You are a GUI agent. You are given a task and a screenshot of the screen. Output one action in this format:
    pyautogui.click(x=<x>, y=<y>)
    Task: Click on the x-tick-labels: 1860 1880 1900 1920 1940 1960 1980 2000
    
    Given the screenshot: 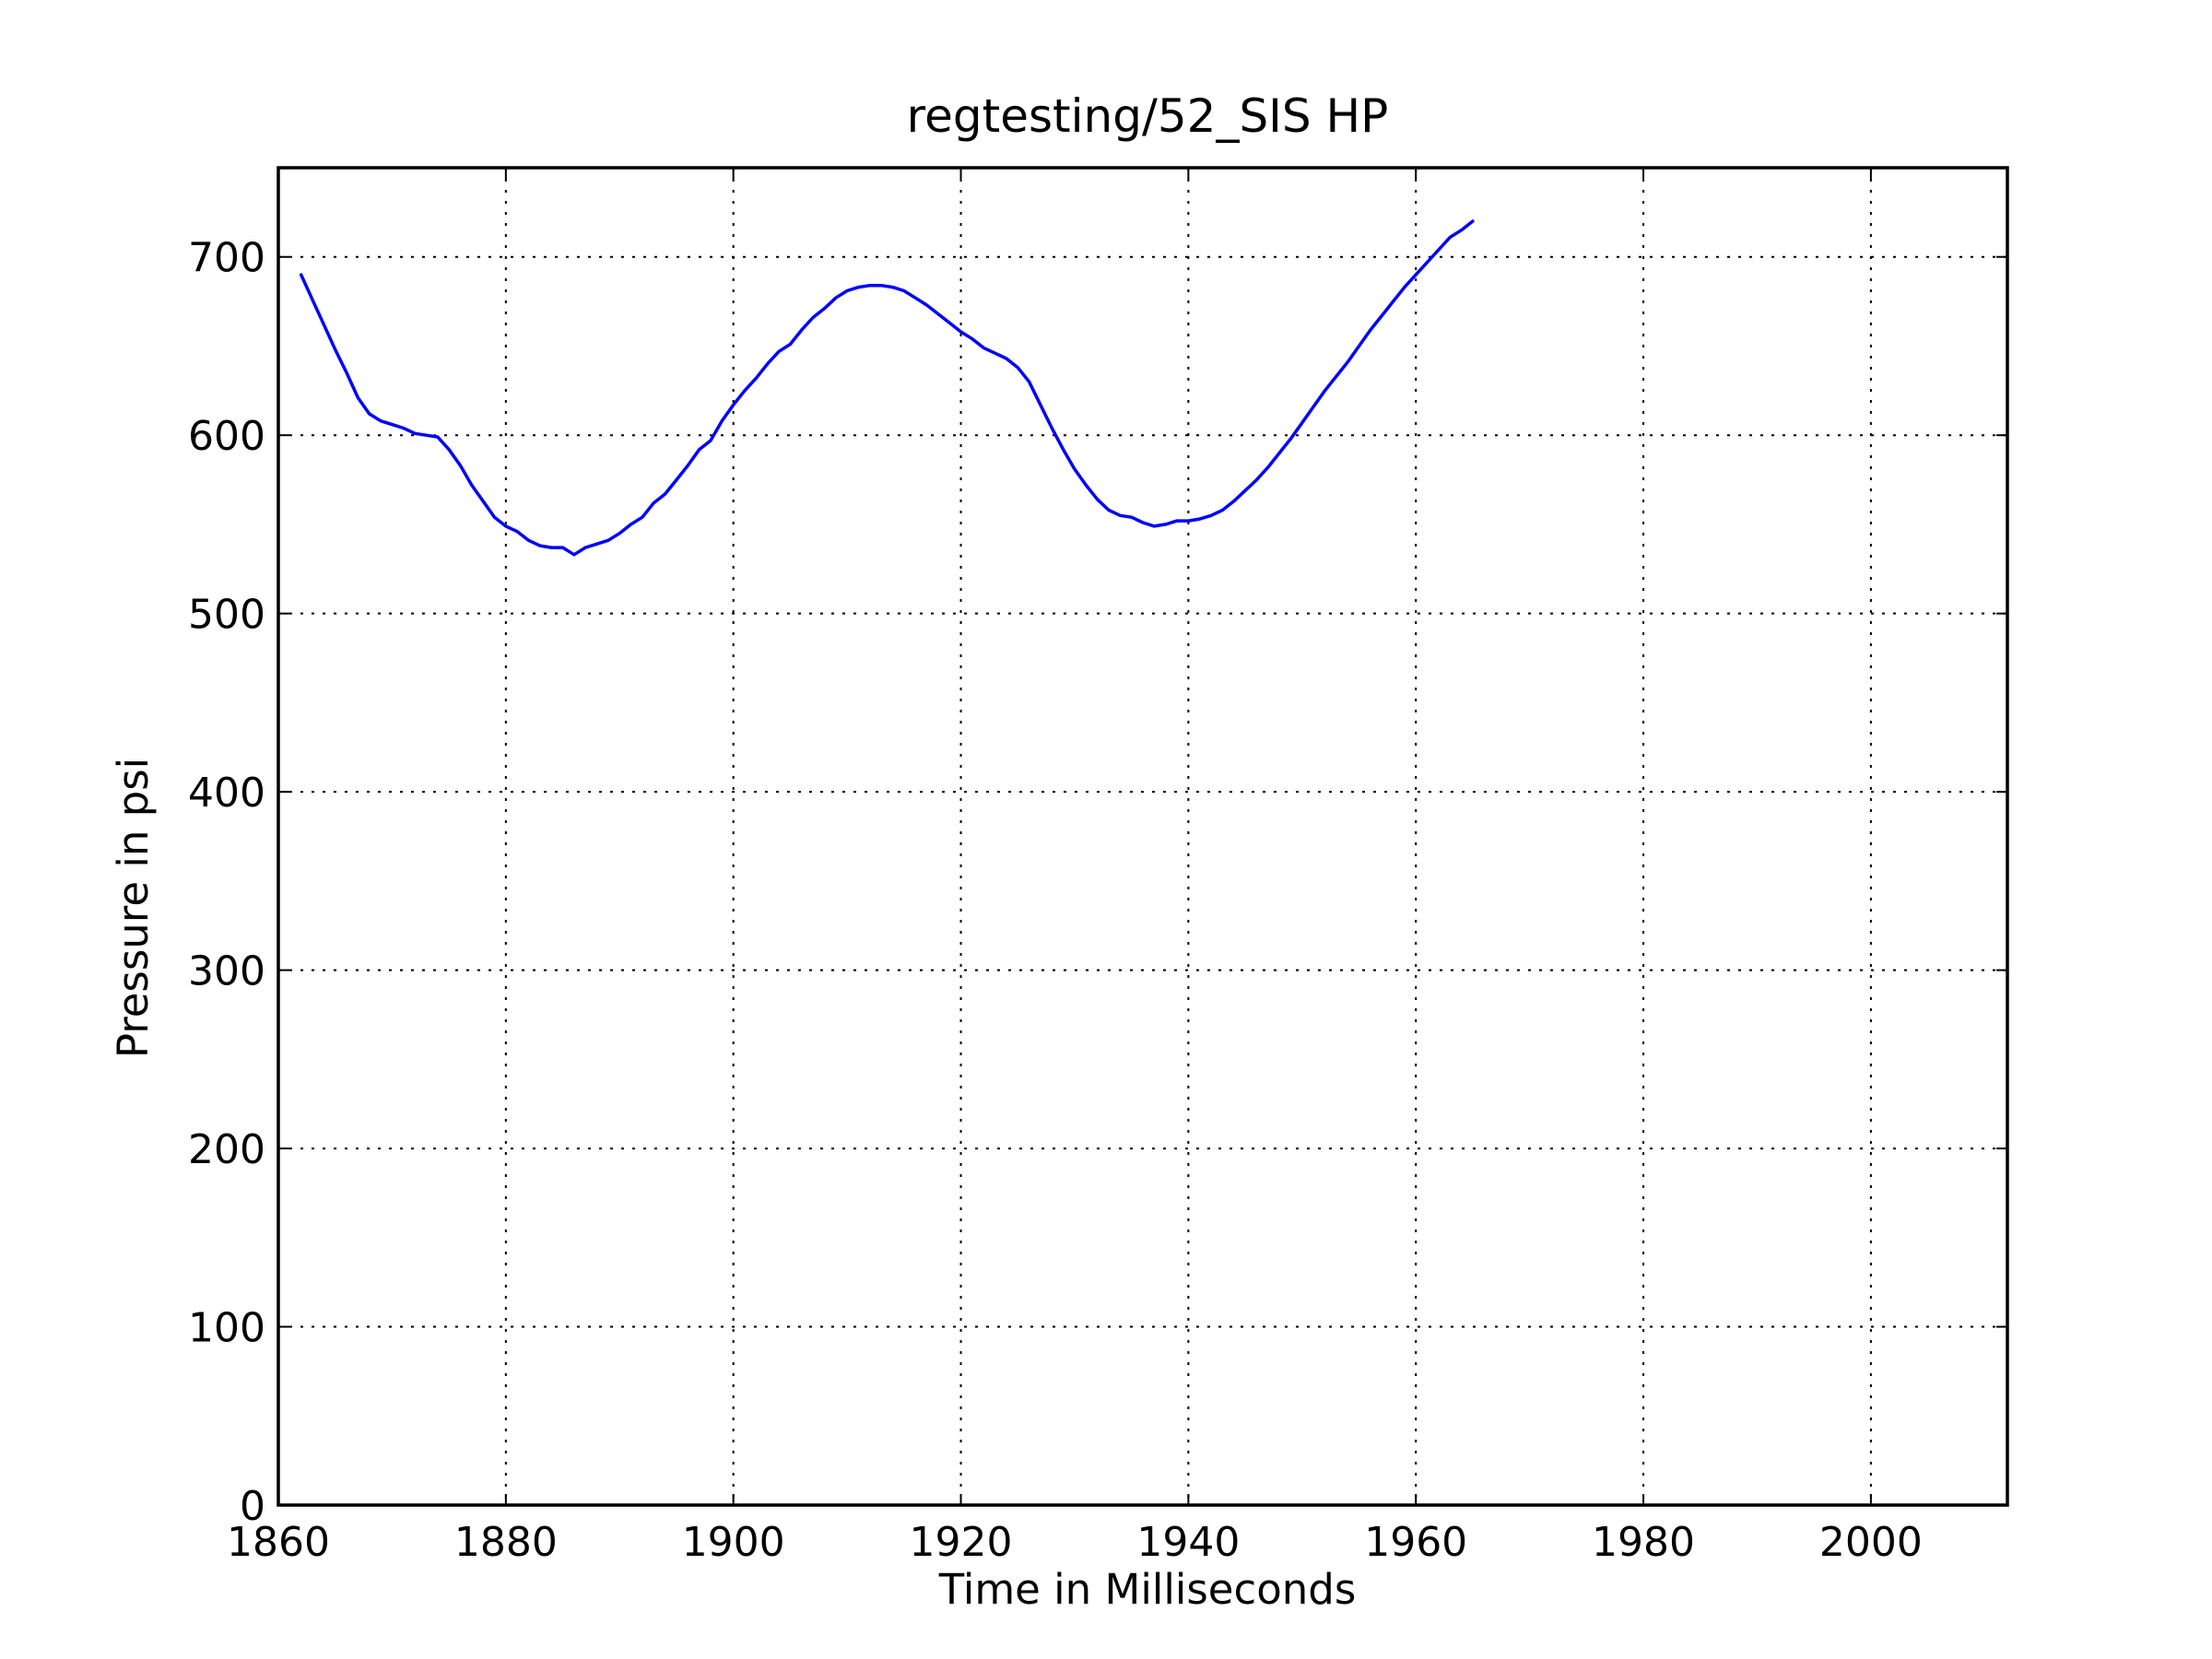 What is the action you would take?
    pyautogui.click(x=1075, y=1542)
    